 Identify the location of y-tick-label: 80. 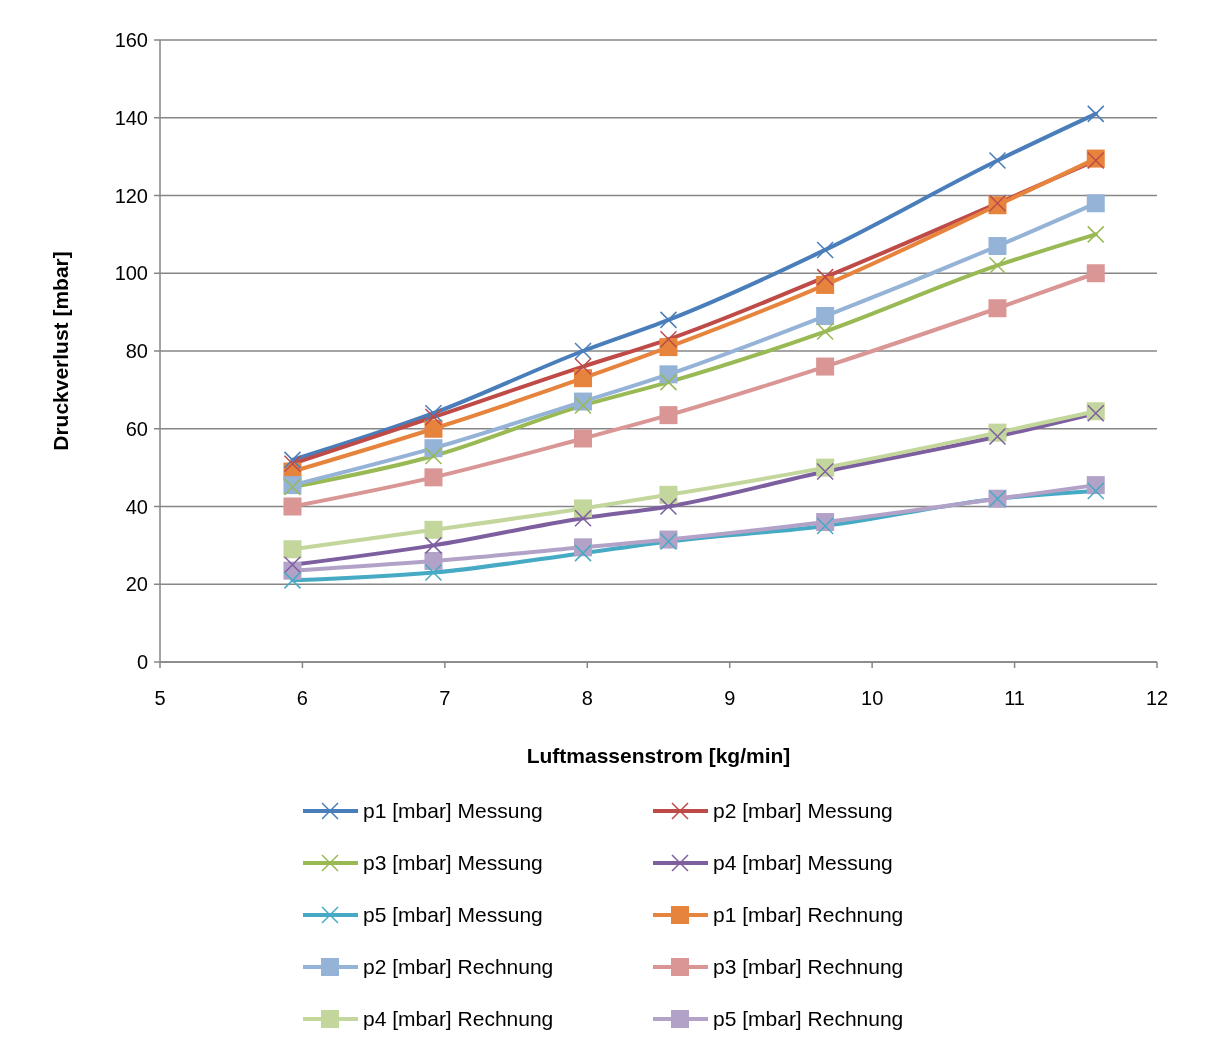
(136, 351).